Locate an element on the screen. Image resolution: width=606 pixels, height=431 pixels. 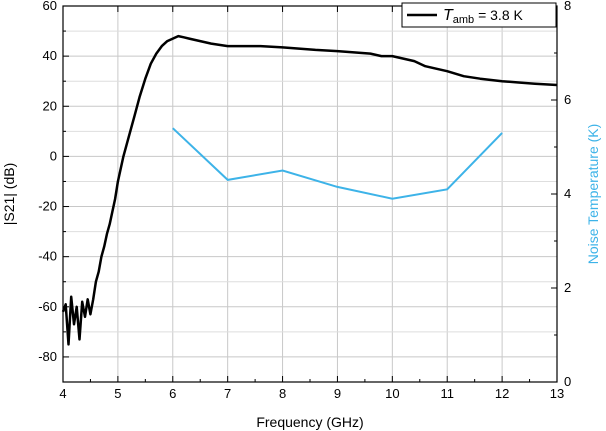
x-tick-label: 11 is located at coordinates (447, 393).